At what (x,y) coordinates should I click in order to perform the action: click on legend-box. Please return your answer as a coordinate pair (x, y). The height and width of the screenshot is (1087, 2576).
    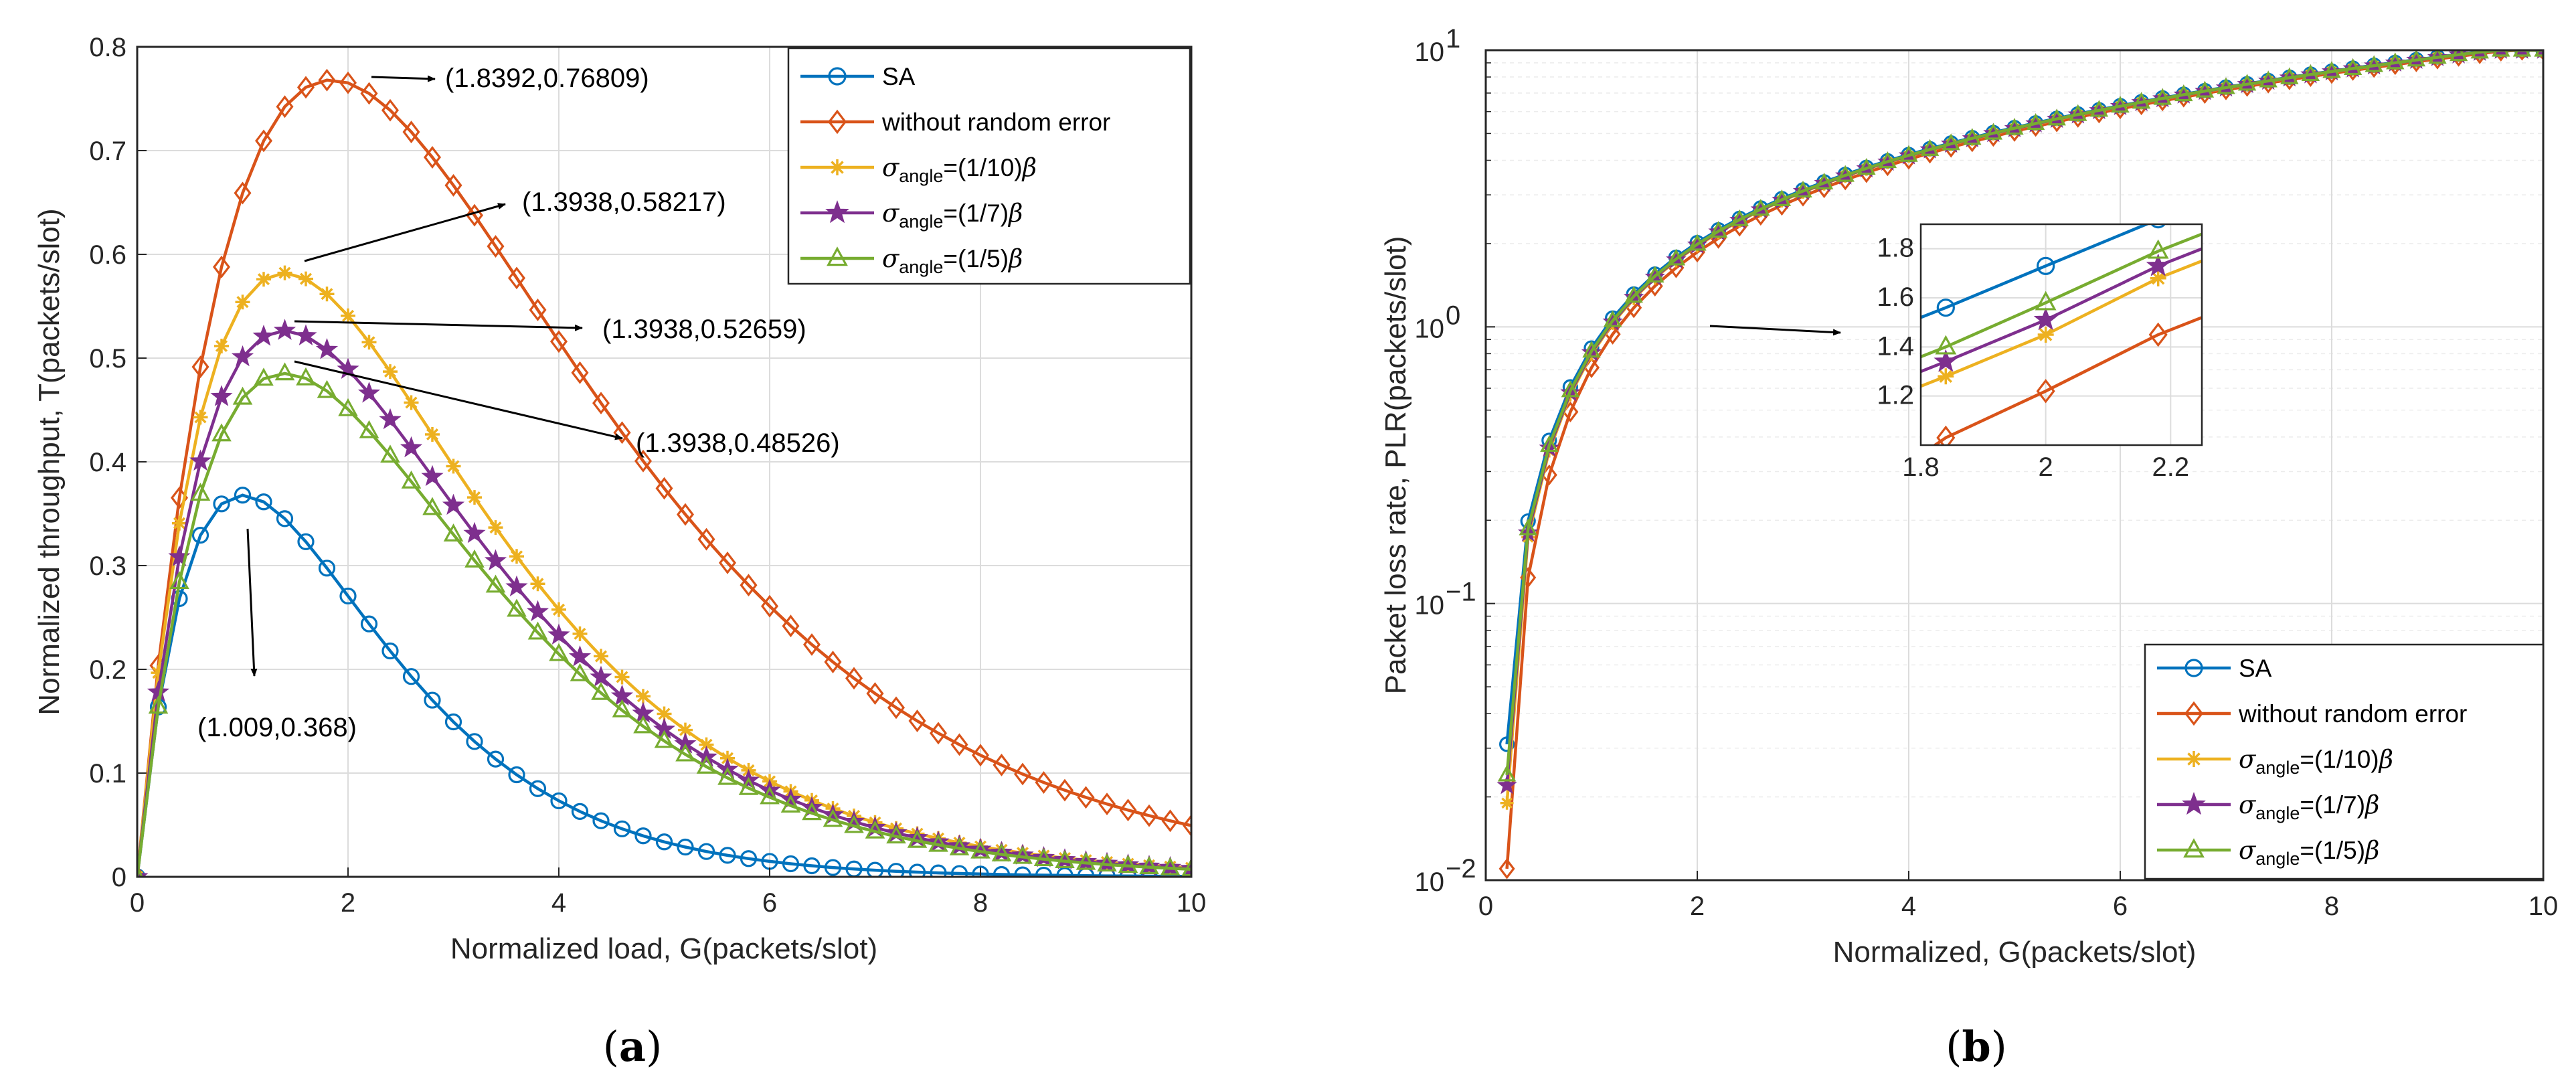
    Looking at the image, I should click on (2344, 761).